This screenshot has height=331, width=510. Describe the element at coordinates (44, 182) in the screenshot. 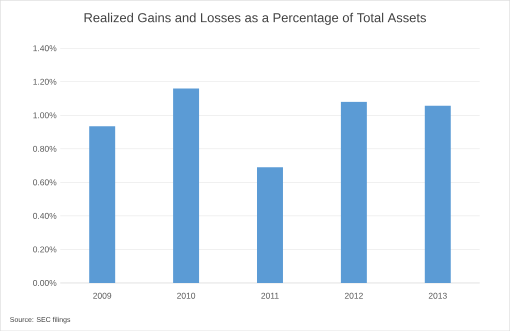

I see `y-tick-label: 0.60%` at that location.